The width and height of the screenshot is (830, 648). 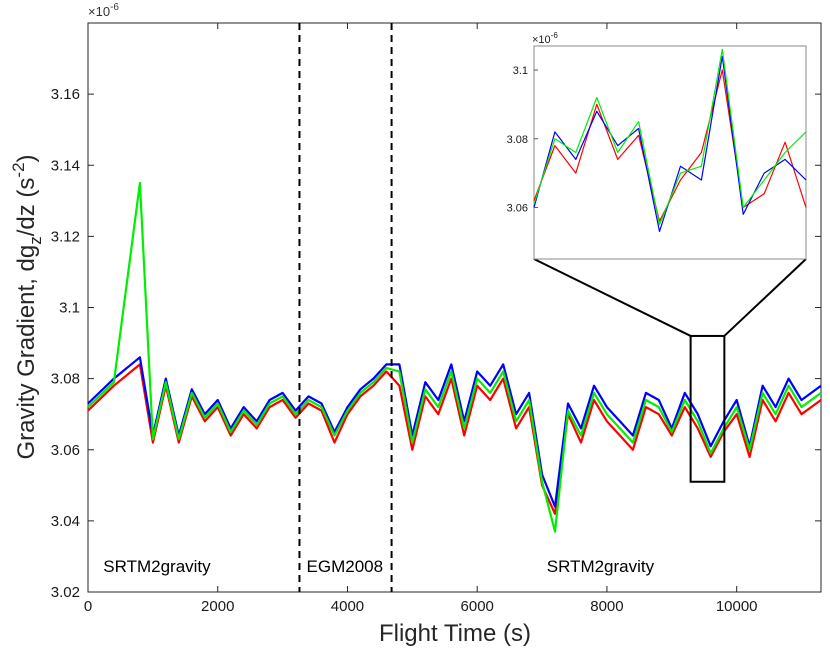 What do you see at coordinates (65, 236) in the screenshot?
I see `y-tick-label: 3.12` at bounding box center [65, 236].